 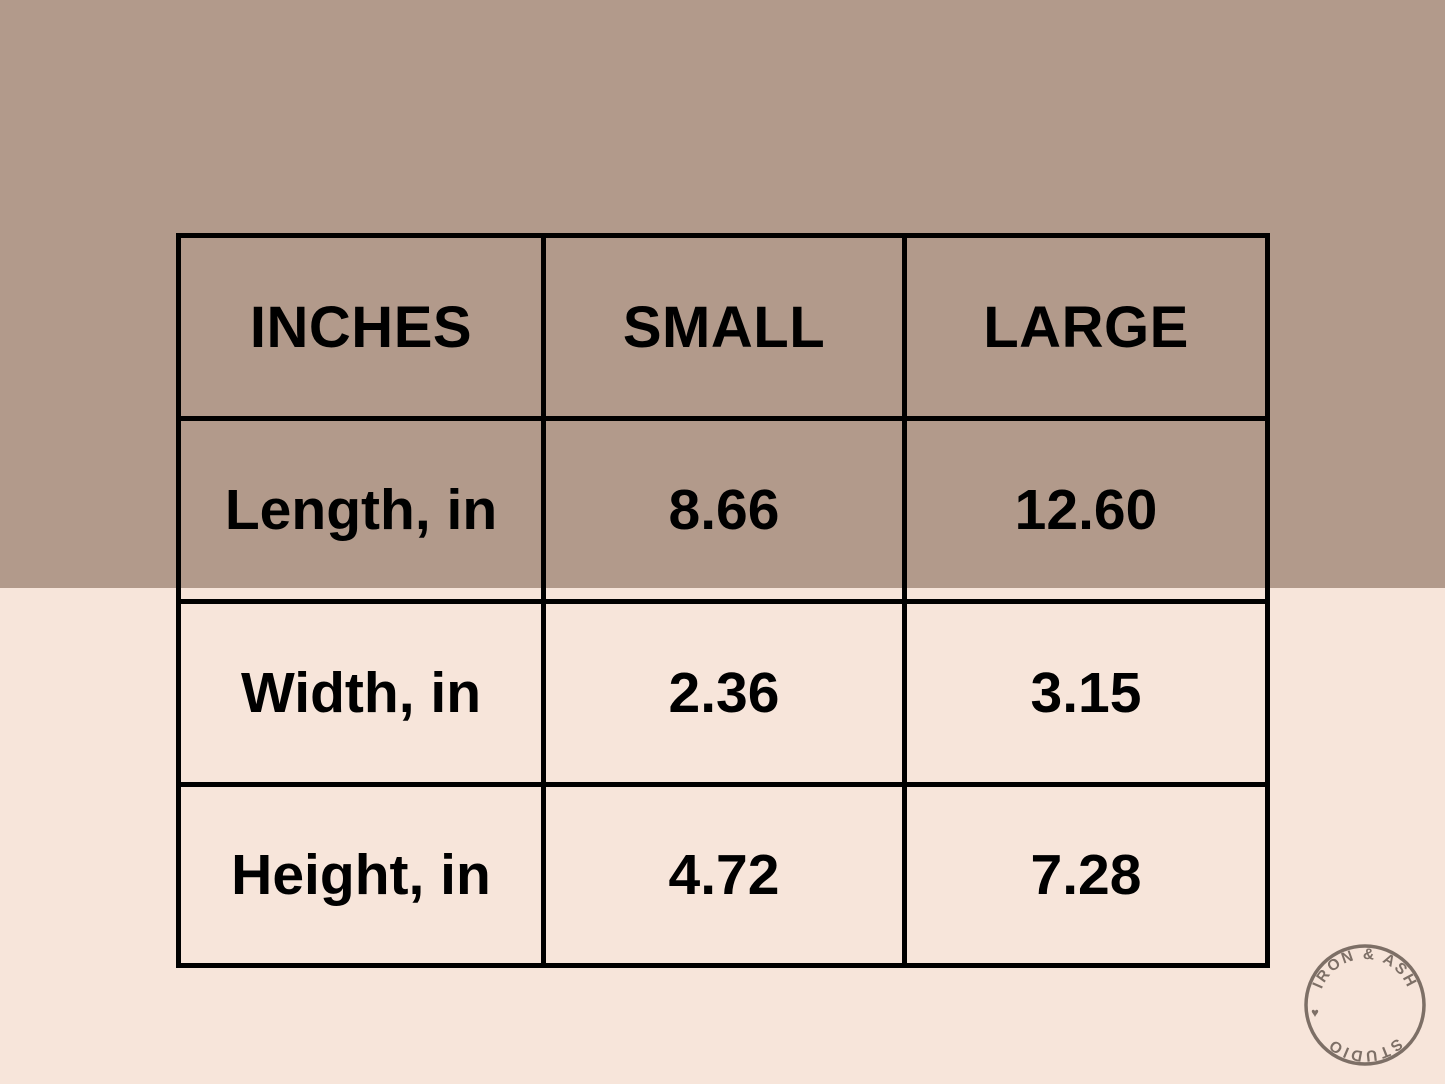 I want to click on column-header-large: LARGE, so click(x=1086, y=327).